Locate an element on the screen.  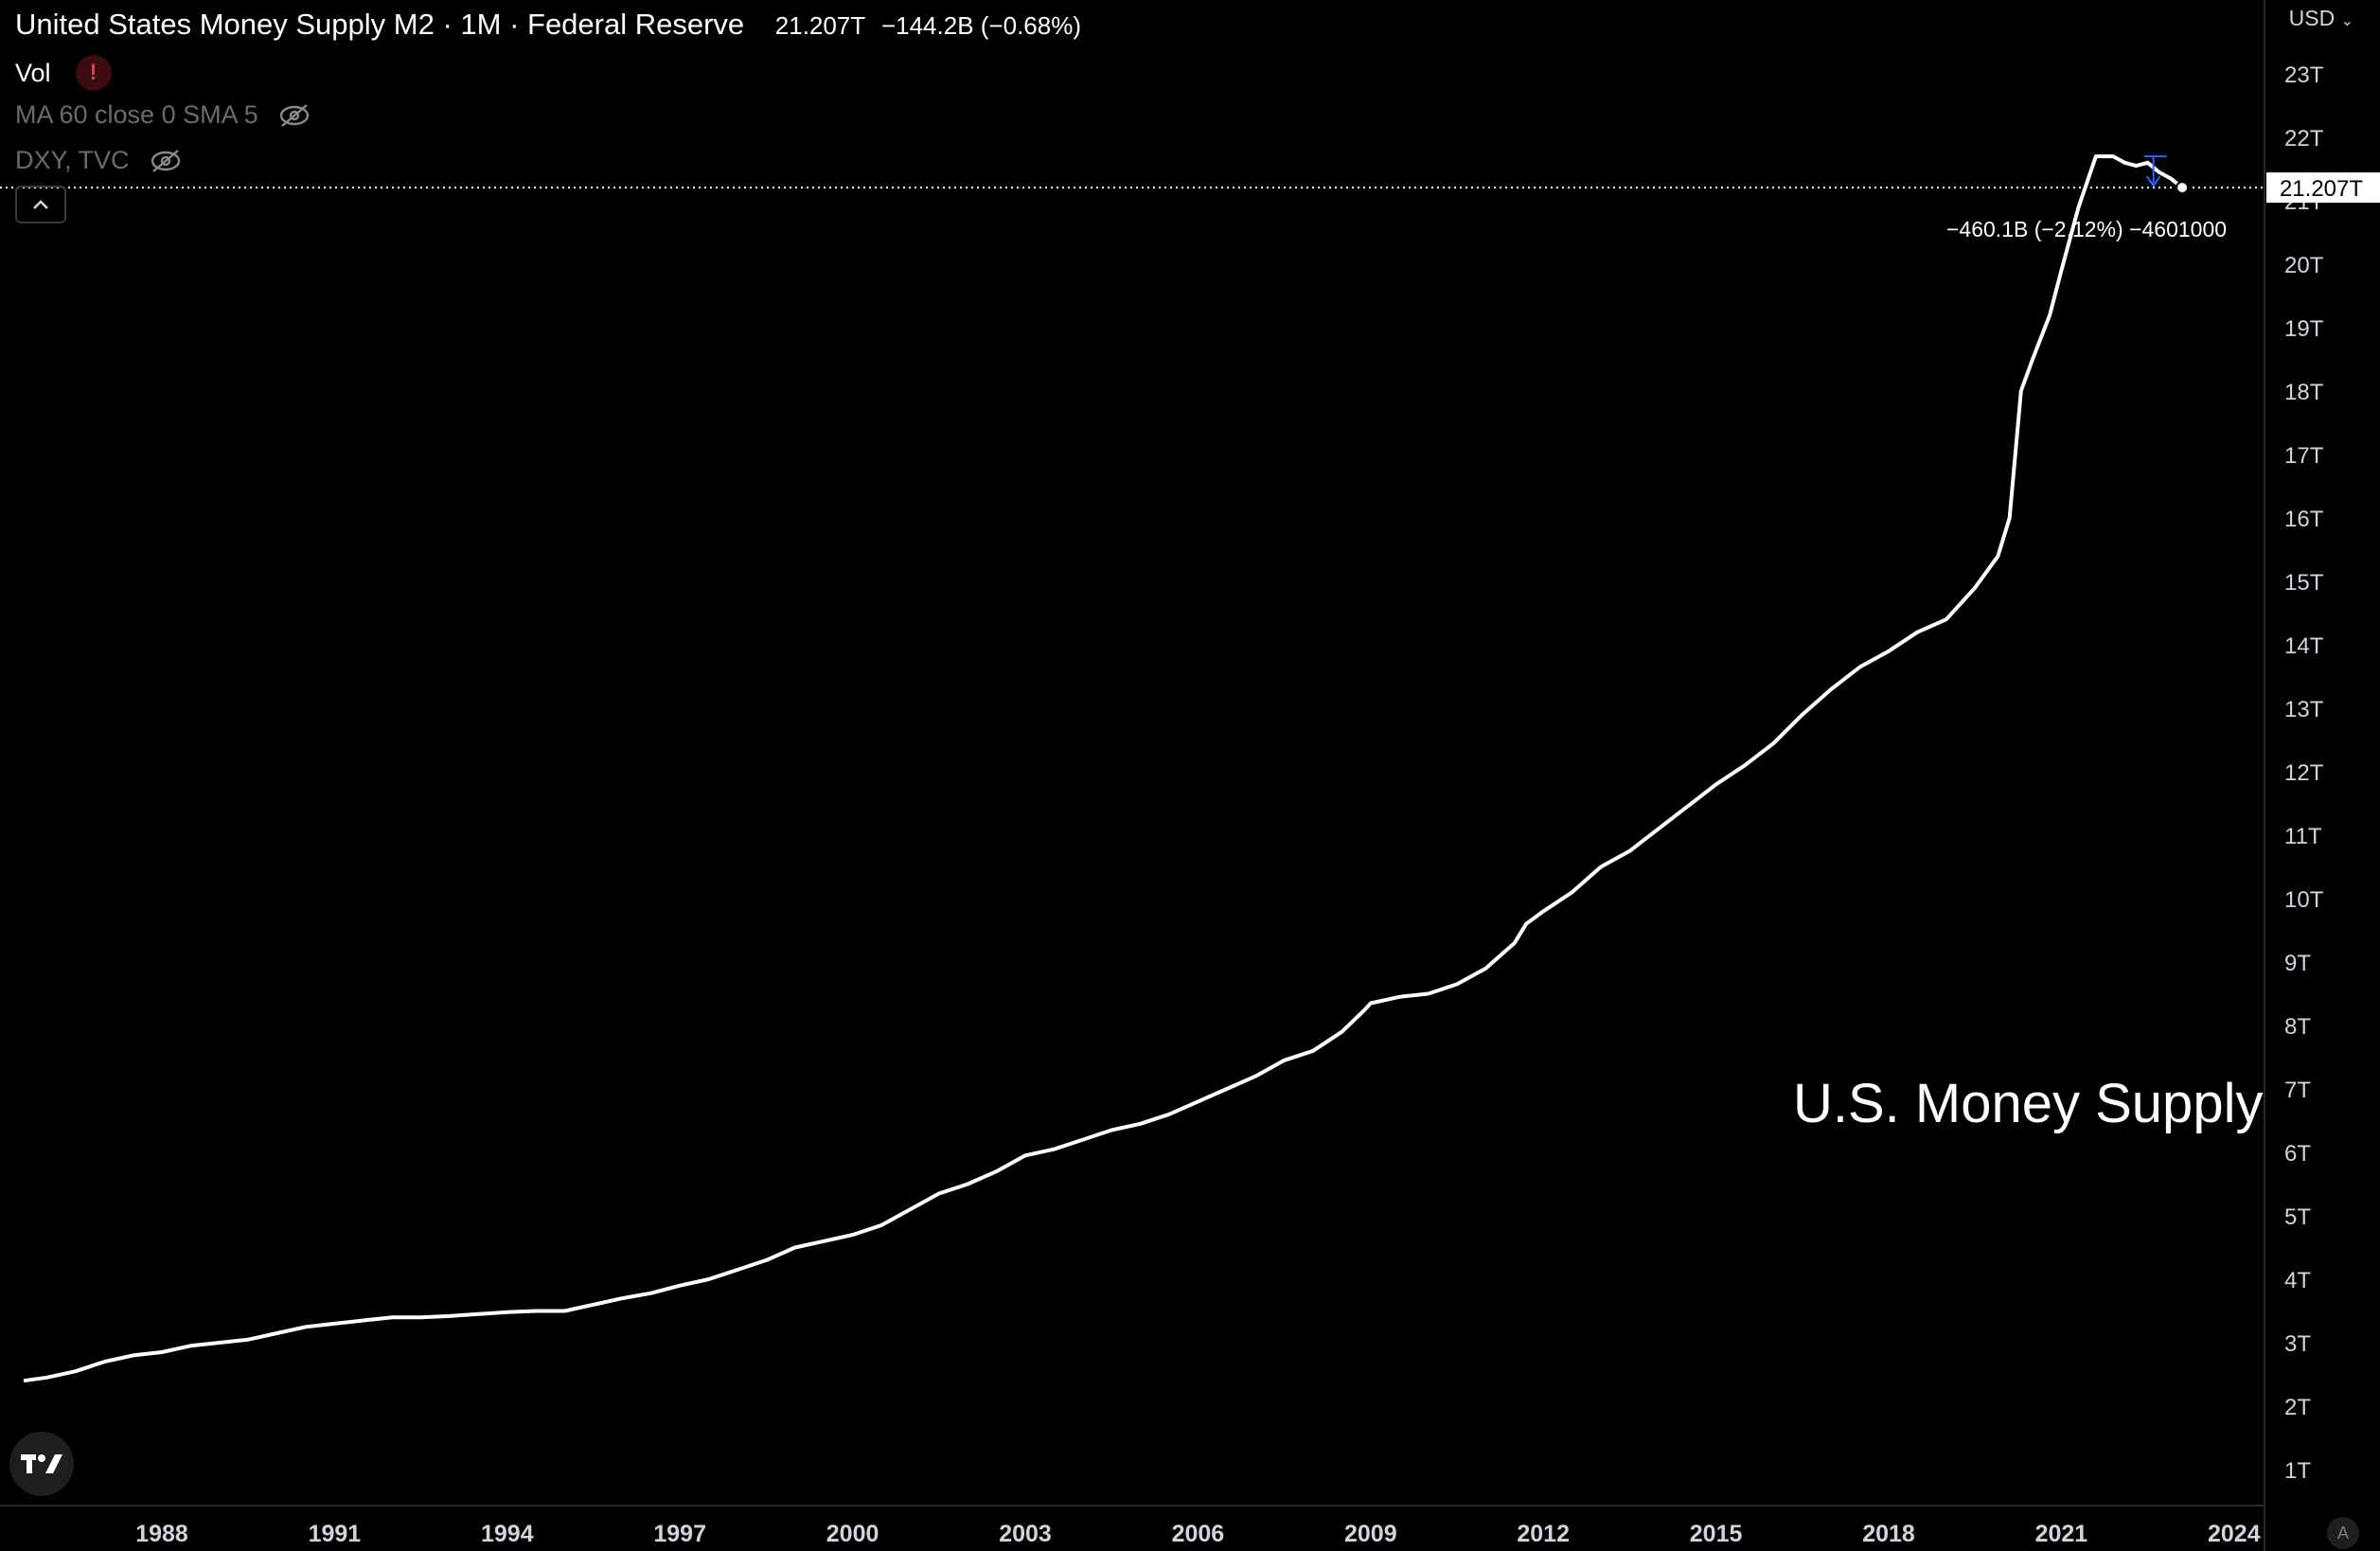
currency-label: USD is located at coordinates (2312, 18).